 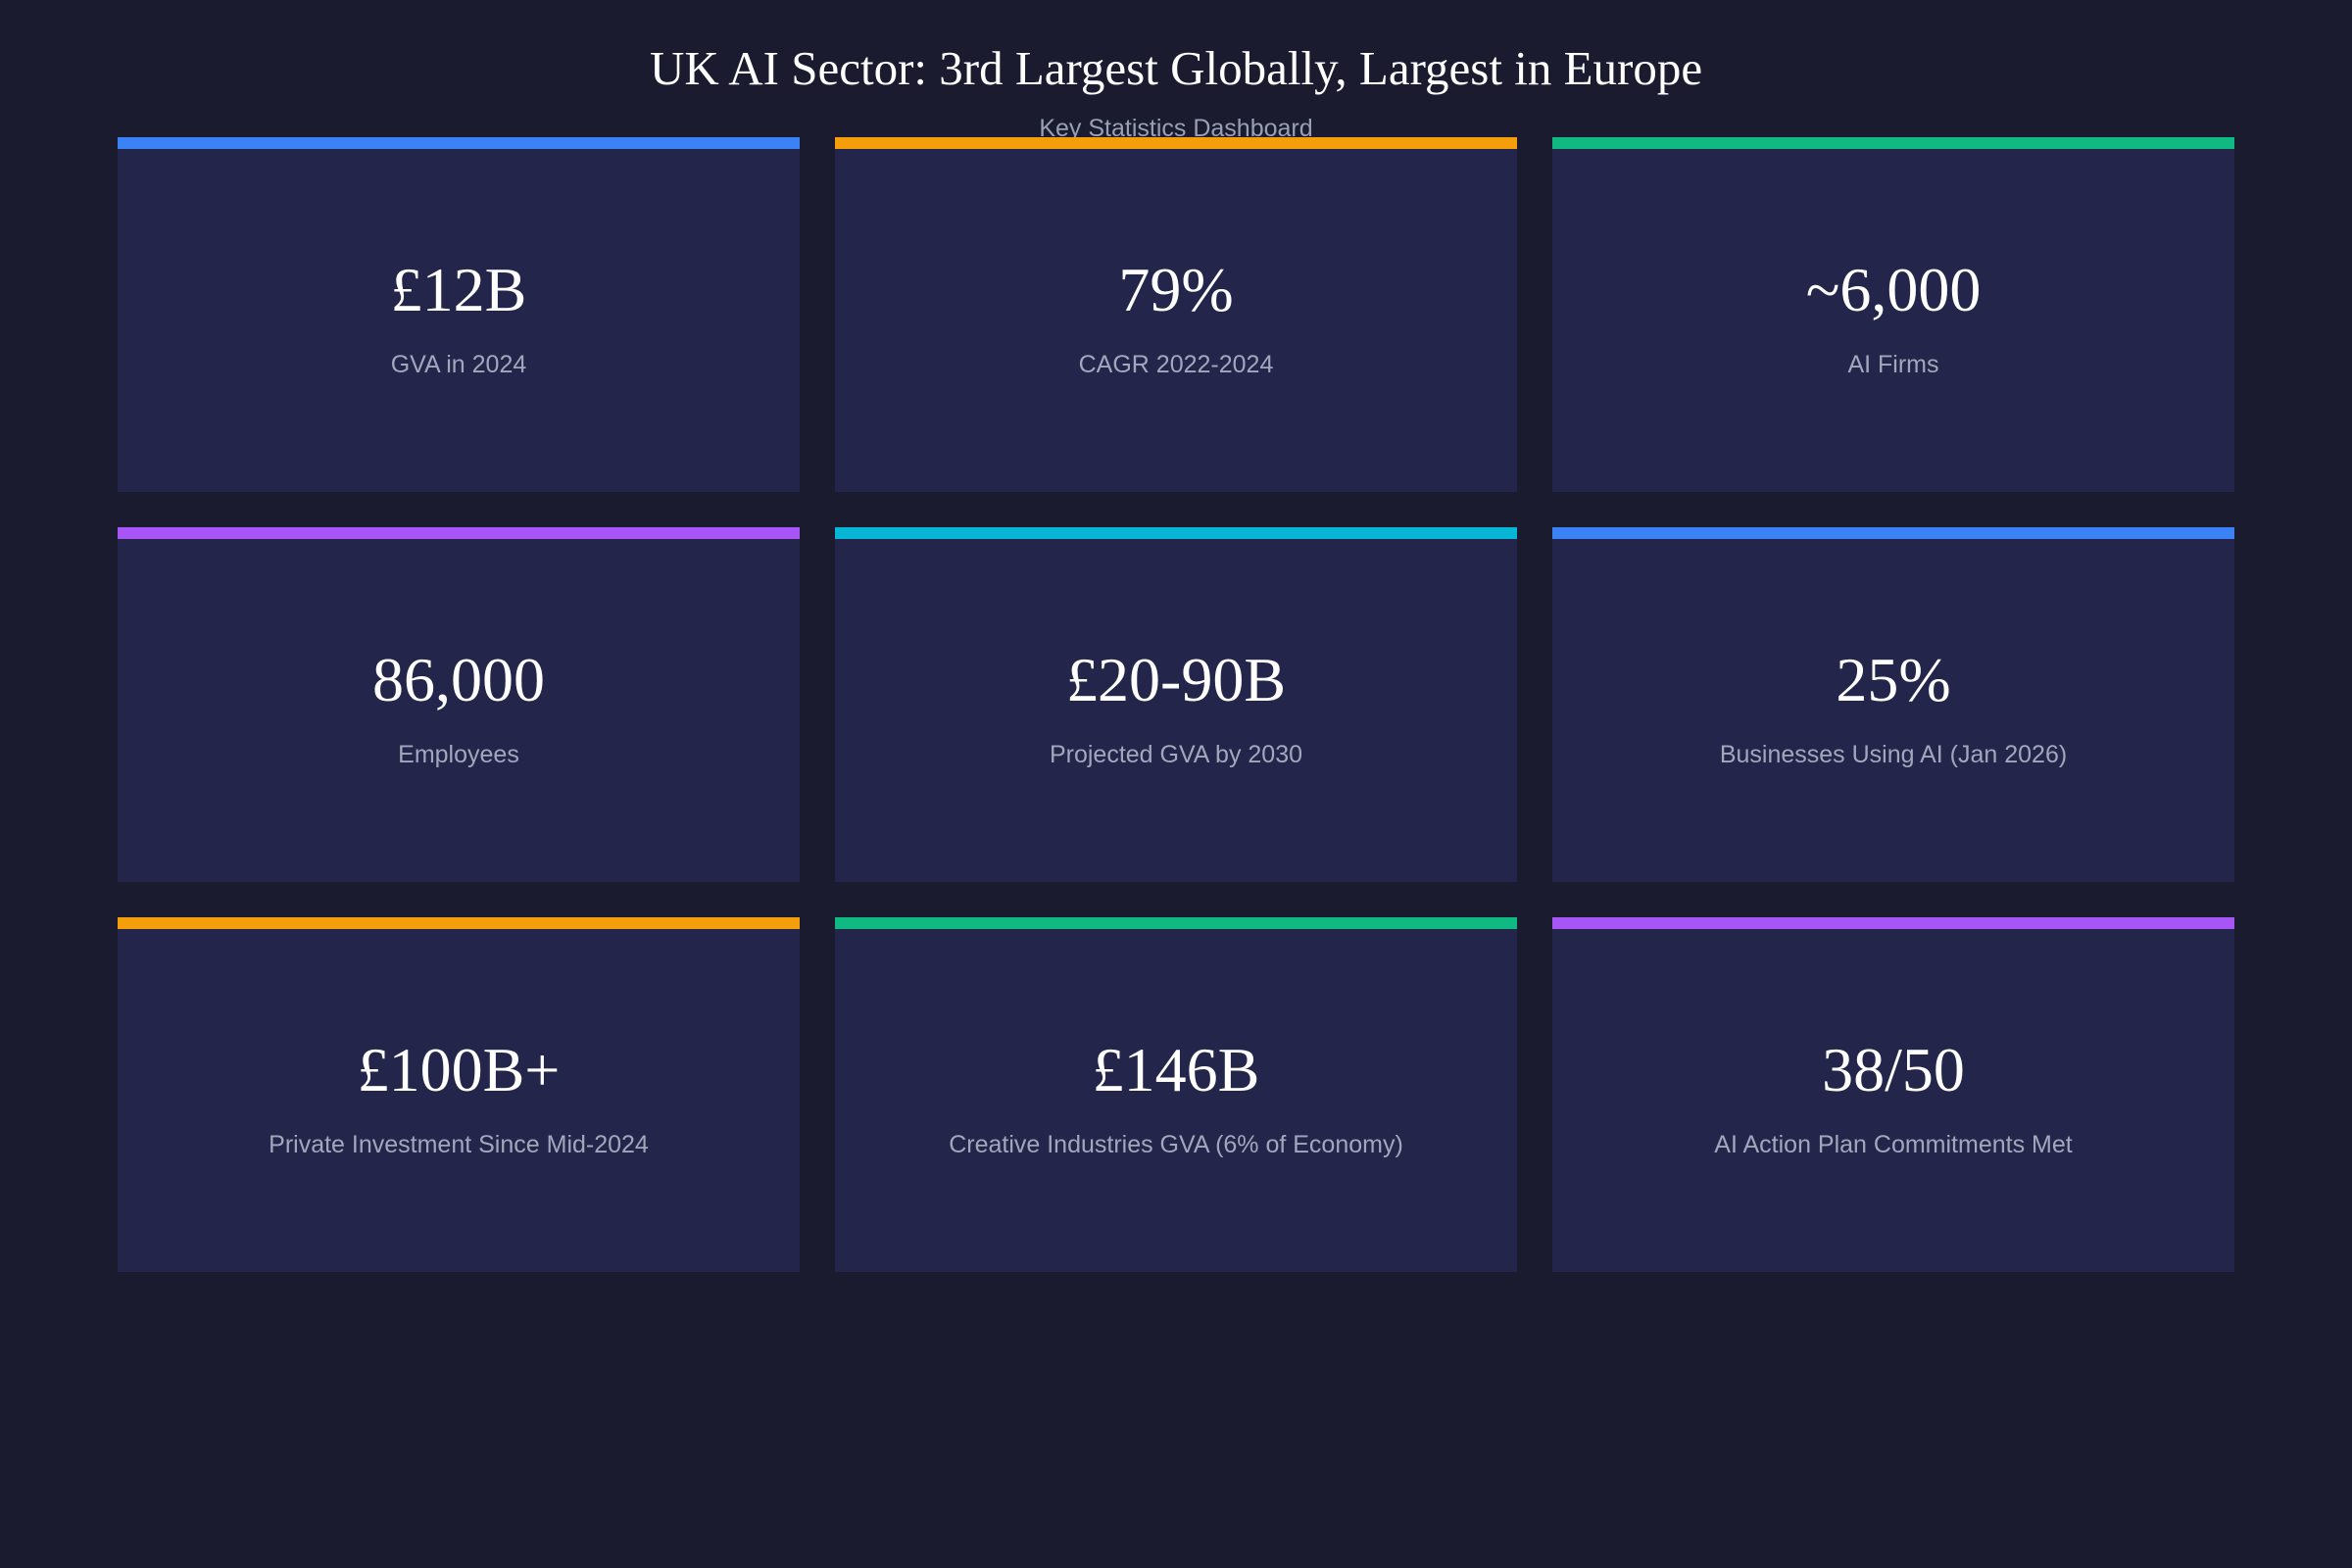 I want to click on stat-value: 38/50, so click(x=1893, y=1069).